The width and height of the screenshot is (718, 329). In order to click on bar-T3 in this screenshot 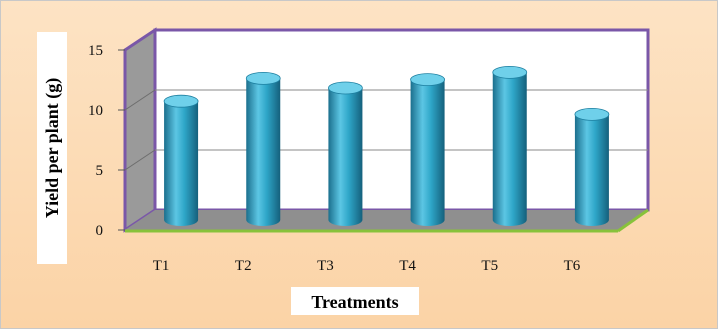, I will do `click(345, 153)`.